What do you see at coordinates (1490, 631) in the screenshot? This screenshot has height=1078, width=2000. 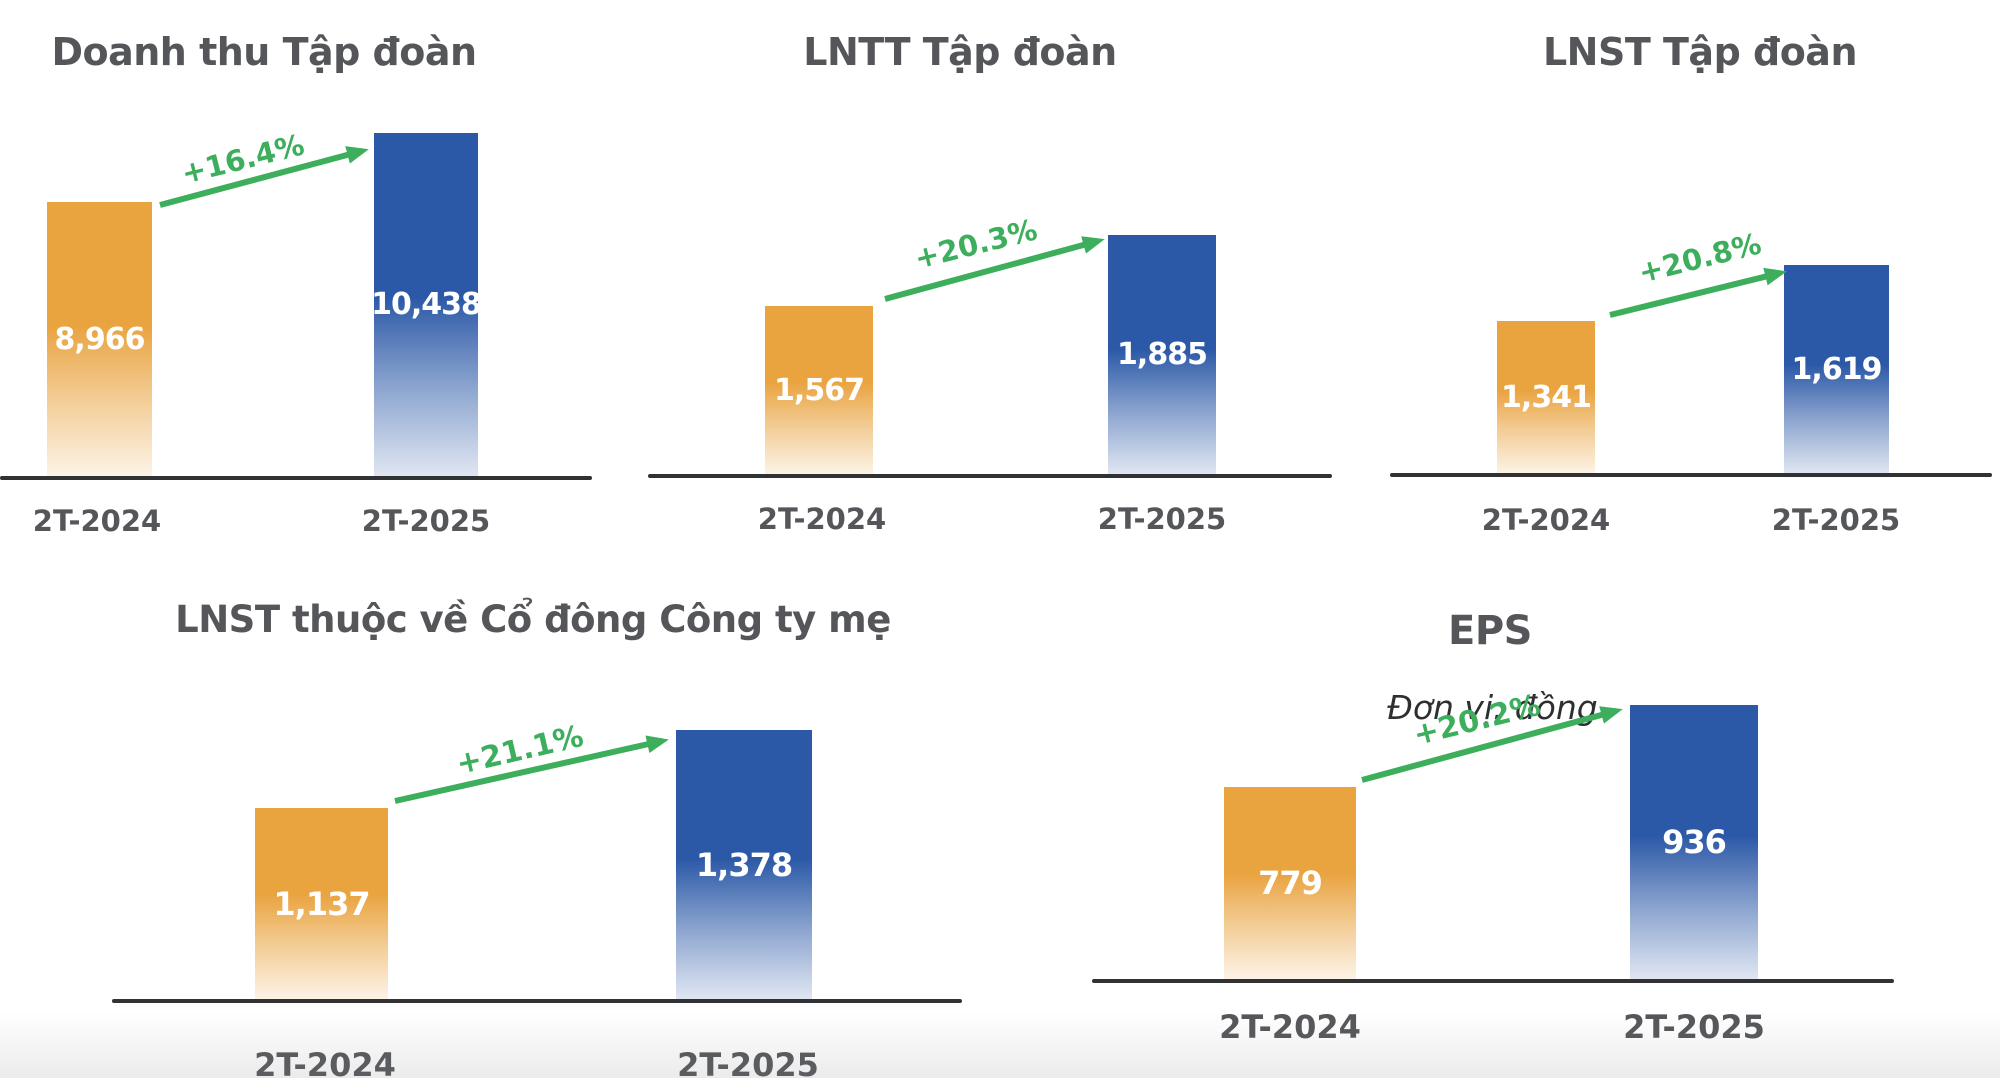 I see `chart-title: EPS` at bounding box center [1490, 631].